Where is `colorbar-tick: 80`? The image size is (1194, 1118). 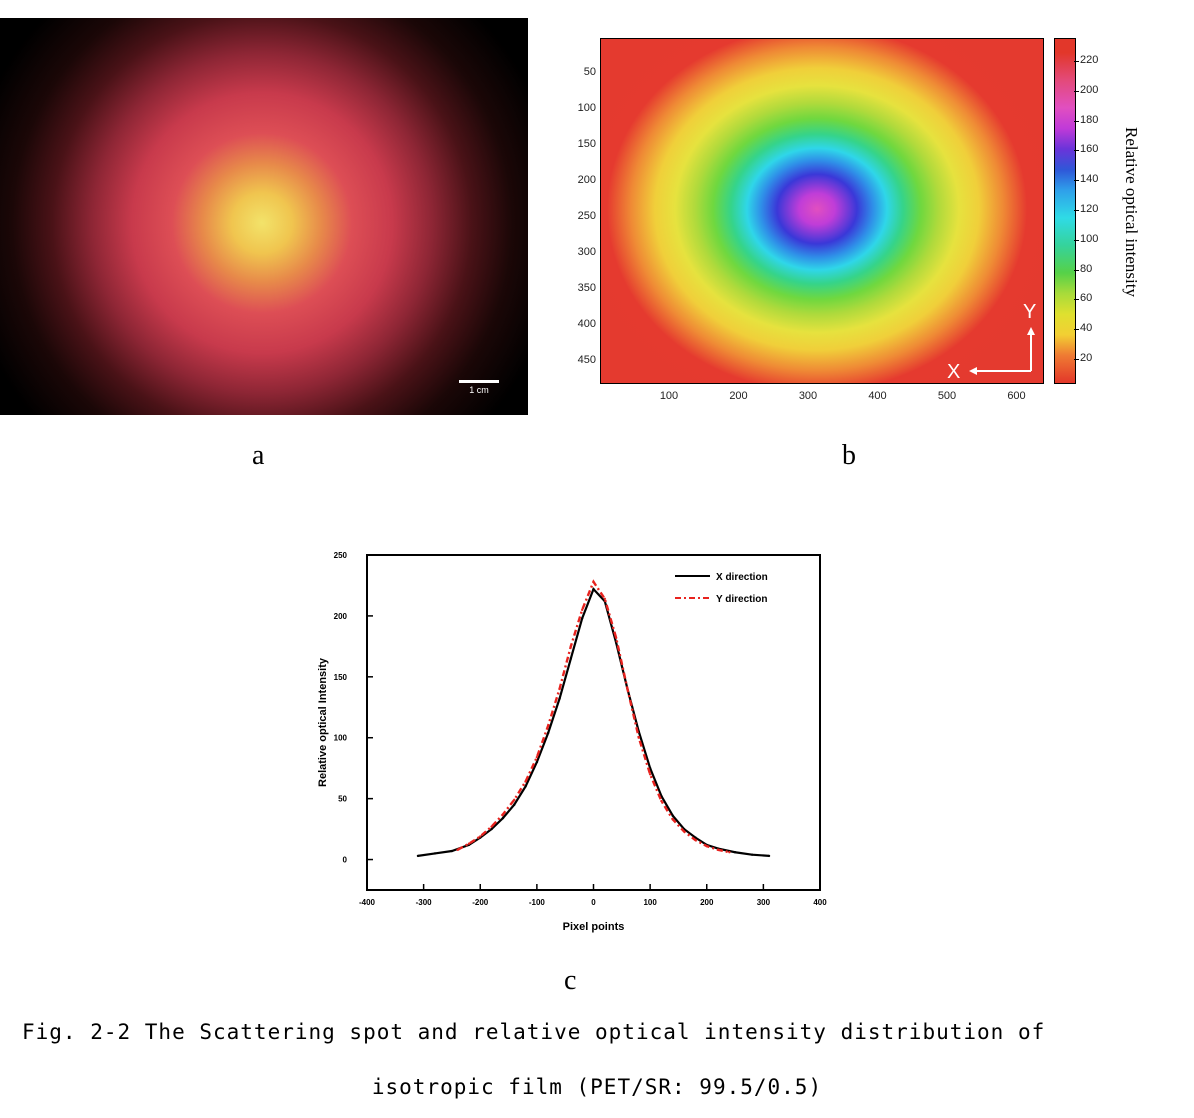 colorbar-tick: 80 is located at coordinates (1086, 268).